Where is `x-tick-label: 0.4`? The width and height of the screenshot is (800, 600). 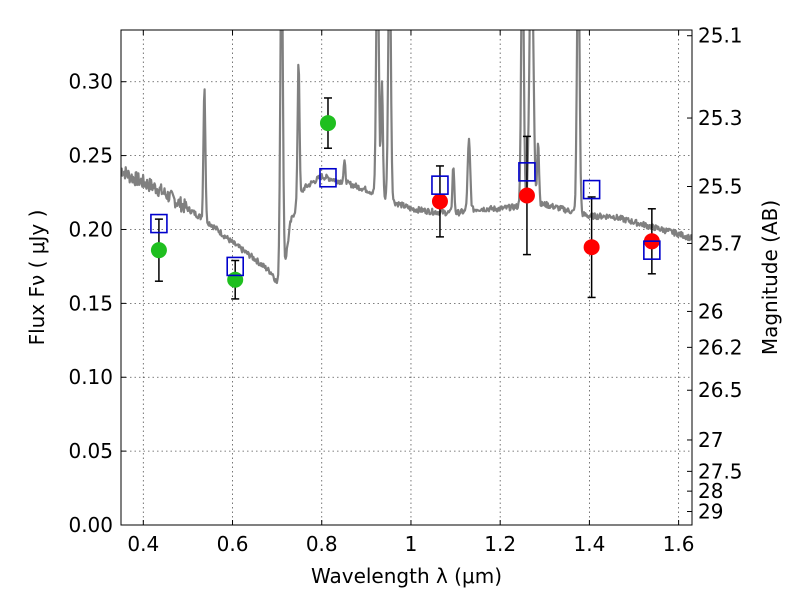
x-tick-label: 0.4 is located at coordinates (143, 544).